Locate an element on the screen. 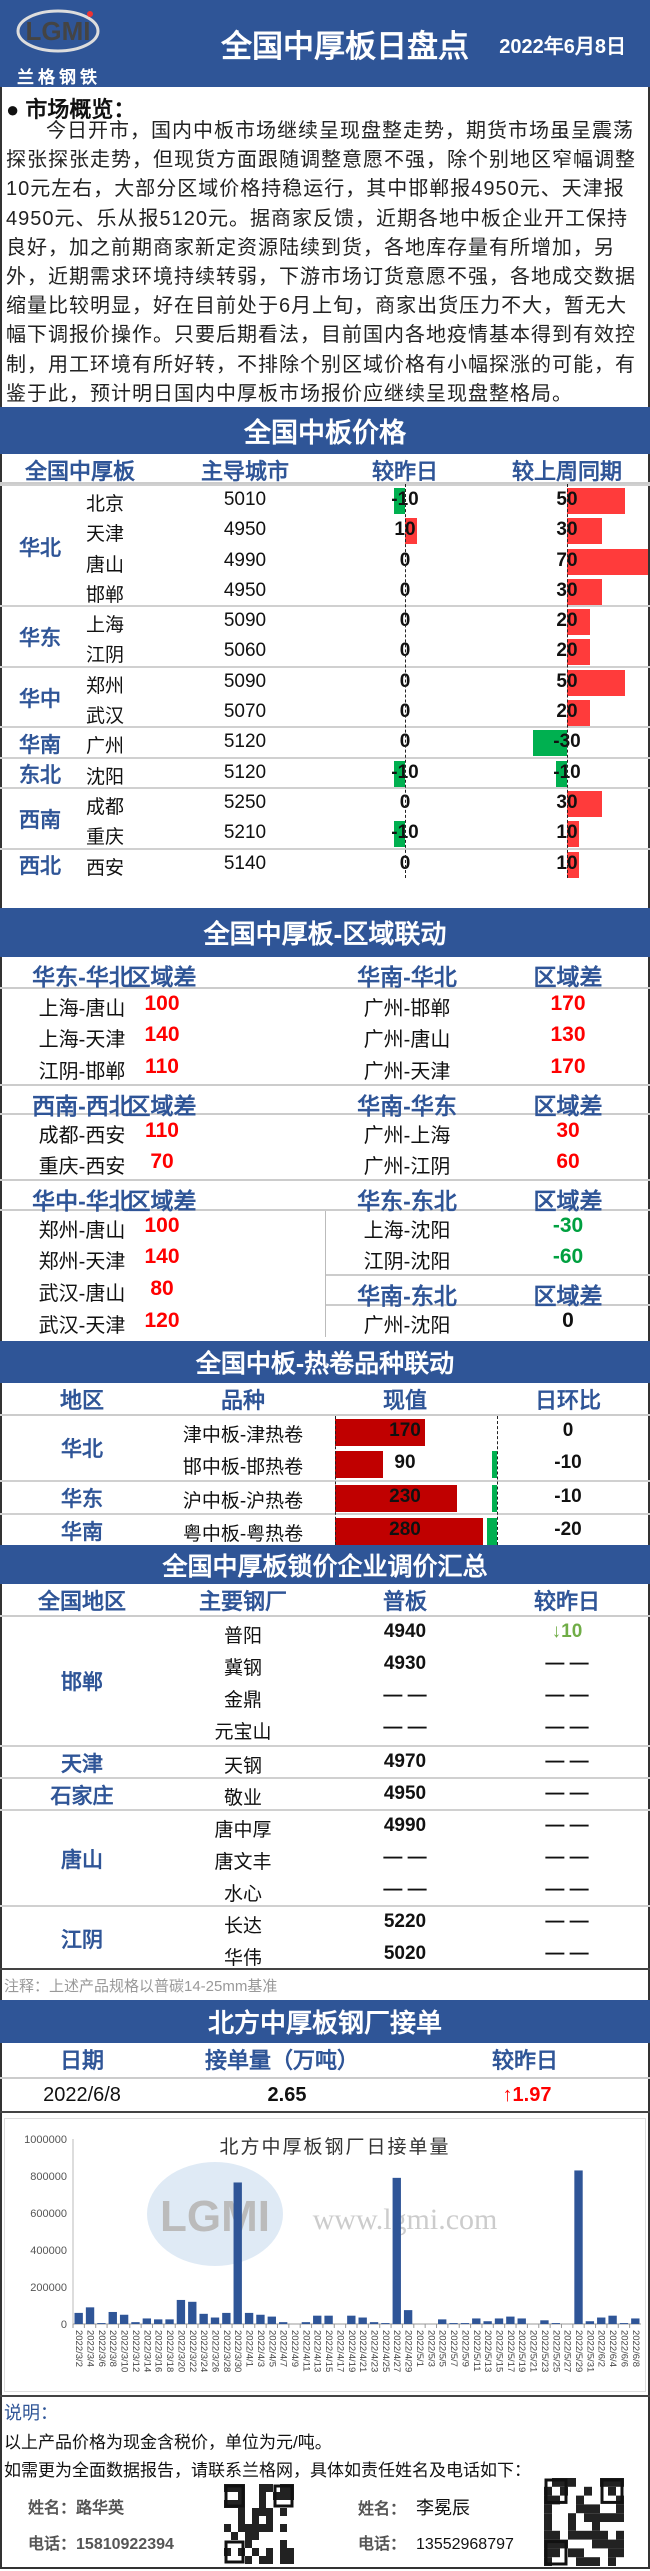 The width and height of the screenshot is (650, 2571). table-row: 重庆 5210 -10 10 is located at coordinates (325, 834).